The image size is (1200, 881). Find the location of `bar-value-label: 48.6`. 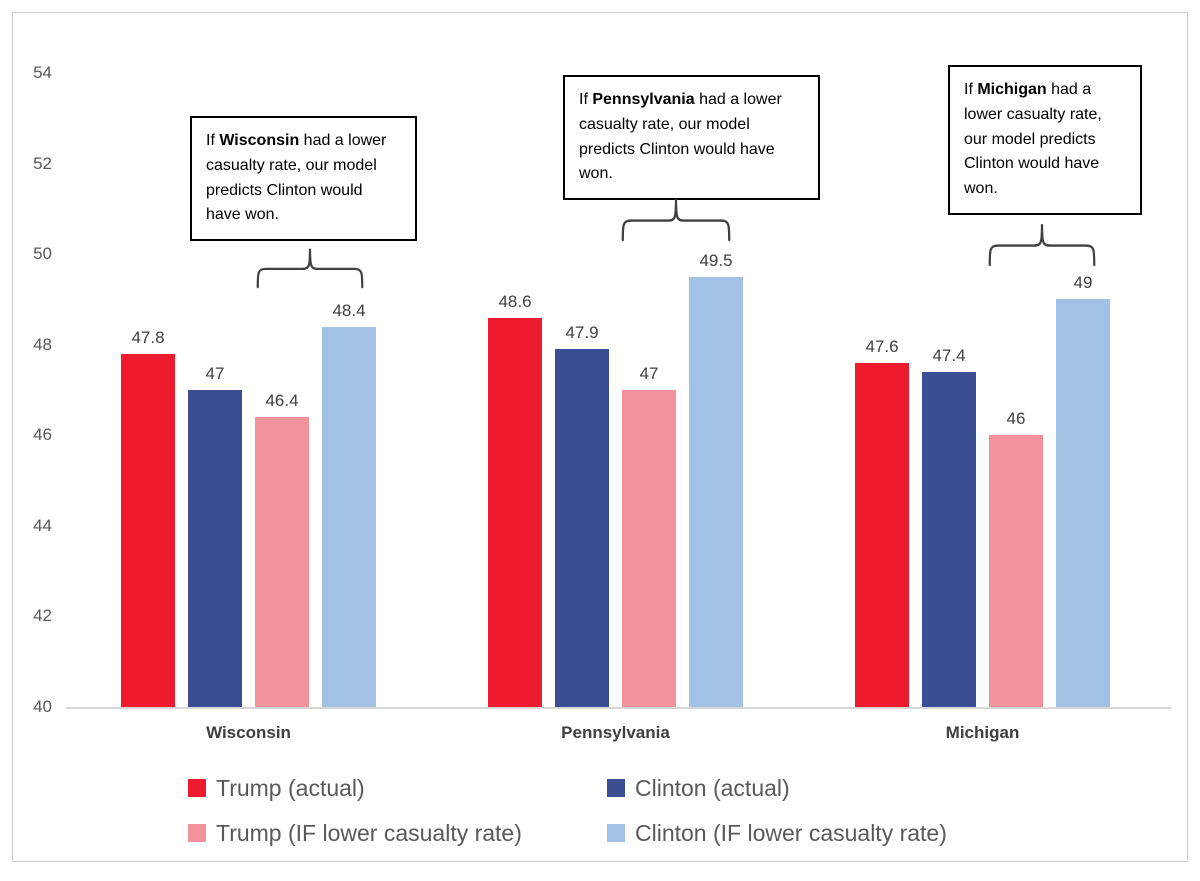

bar-value-label: 48.6 is located at coordinates (515, 301).